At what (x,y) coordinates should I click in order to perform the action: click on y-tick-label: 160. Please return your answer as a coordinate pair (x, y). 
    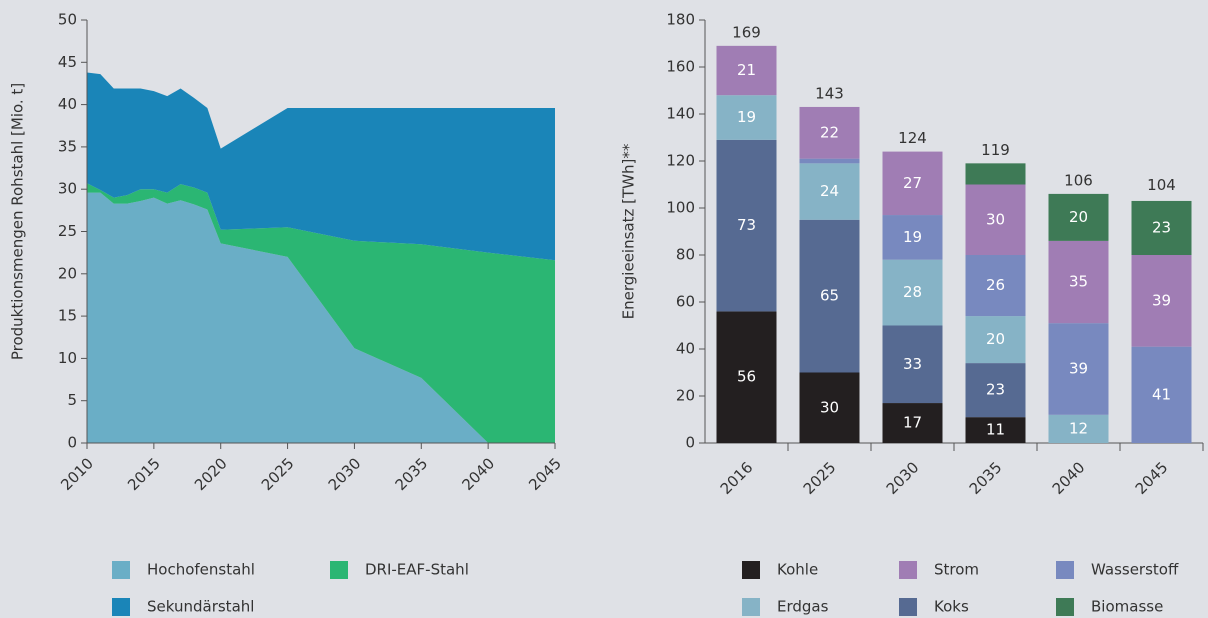
    Looking at the image, I should click on (680, 67).